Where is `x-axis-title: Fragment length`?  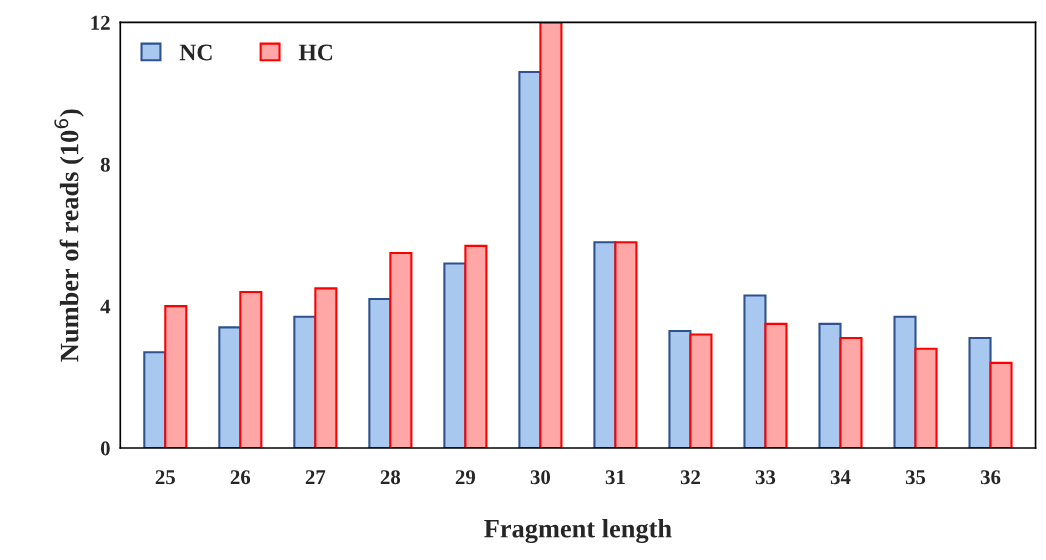 x-axis-title: Fragment length is located at coordinates (578, 531).